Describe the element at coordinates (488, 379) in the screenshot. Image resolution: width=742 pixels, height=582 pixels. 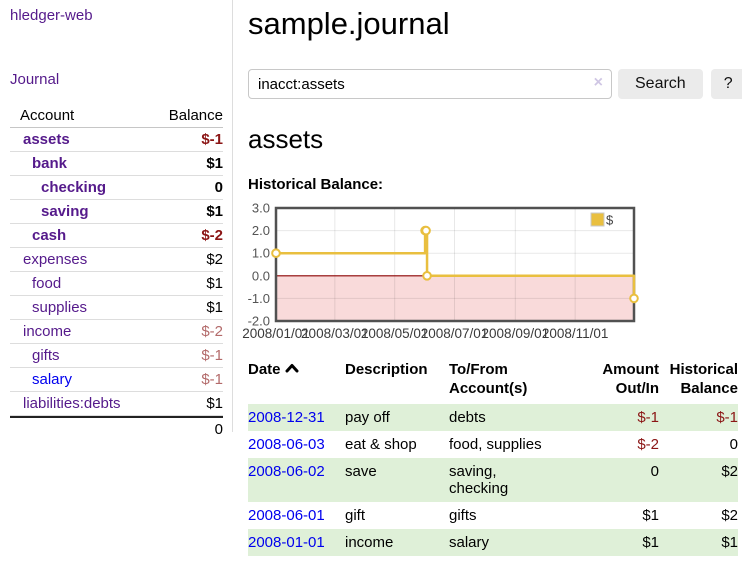
I see `col-header-tofrom: To/From Account(s)` at that location.